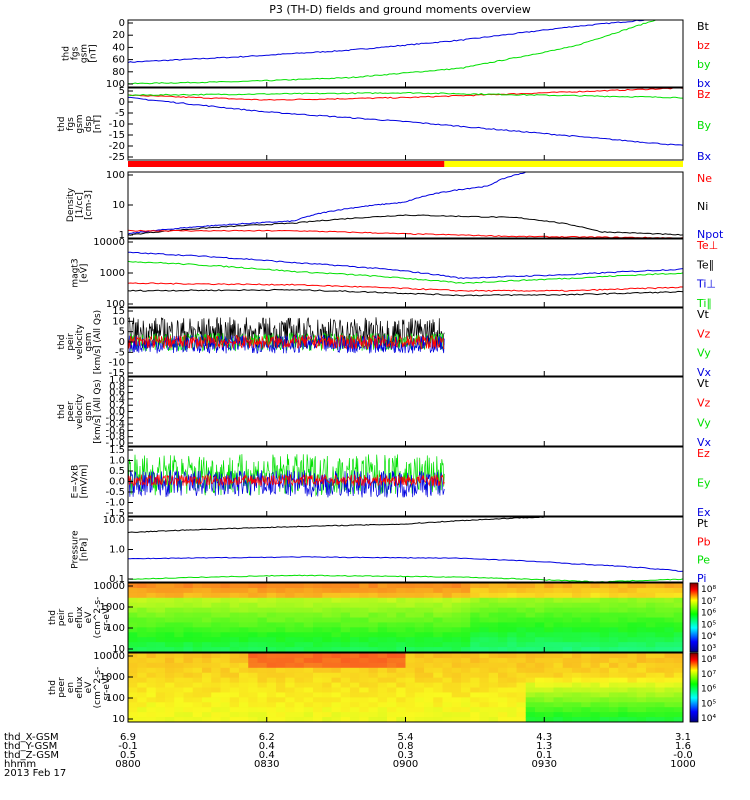 The width and height of the screenshot is (750, 800). What do you see at coordinates (98, 124) in the screenshot?
I see `ylabel-line: [nT]` at bounding box center [98, 124].